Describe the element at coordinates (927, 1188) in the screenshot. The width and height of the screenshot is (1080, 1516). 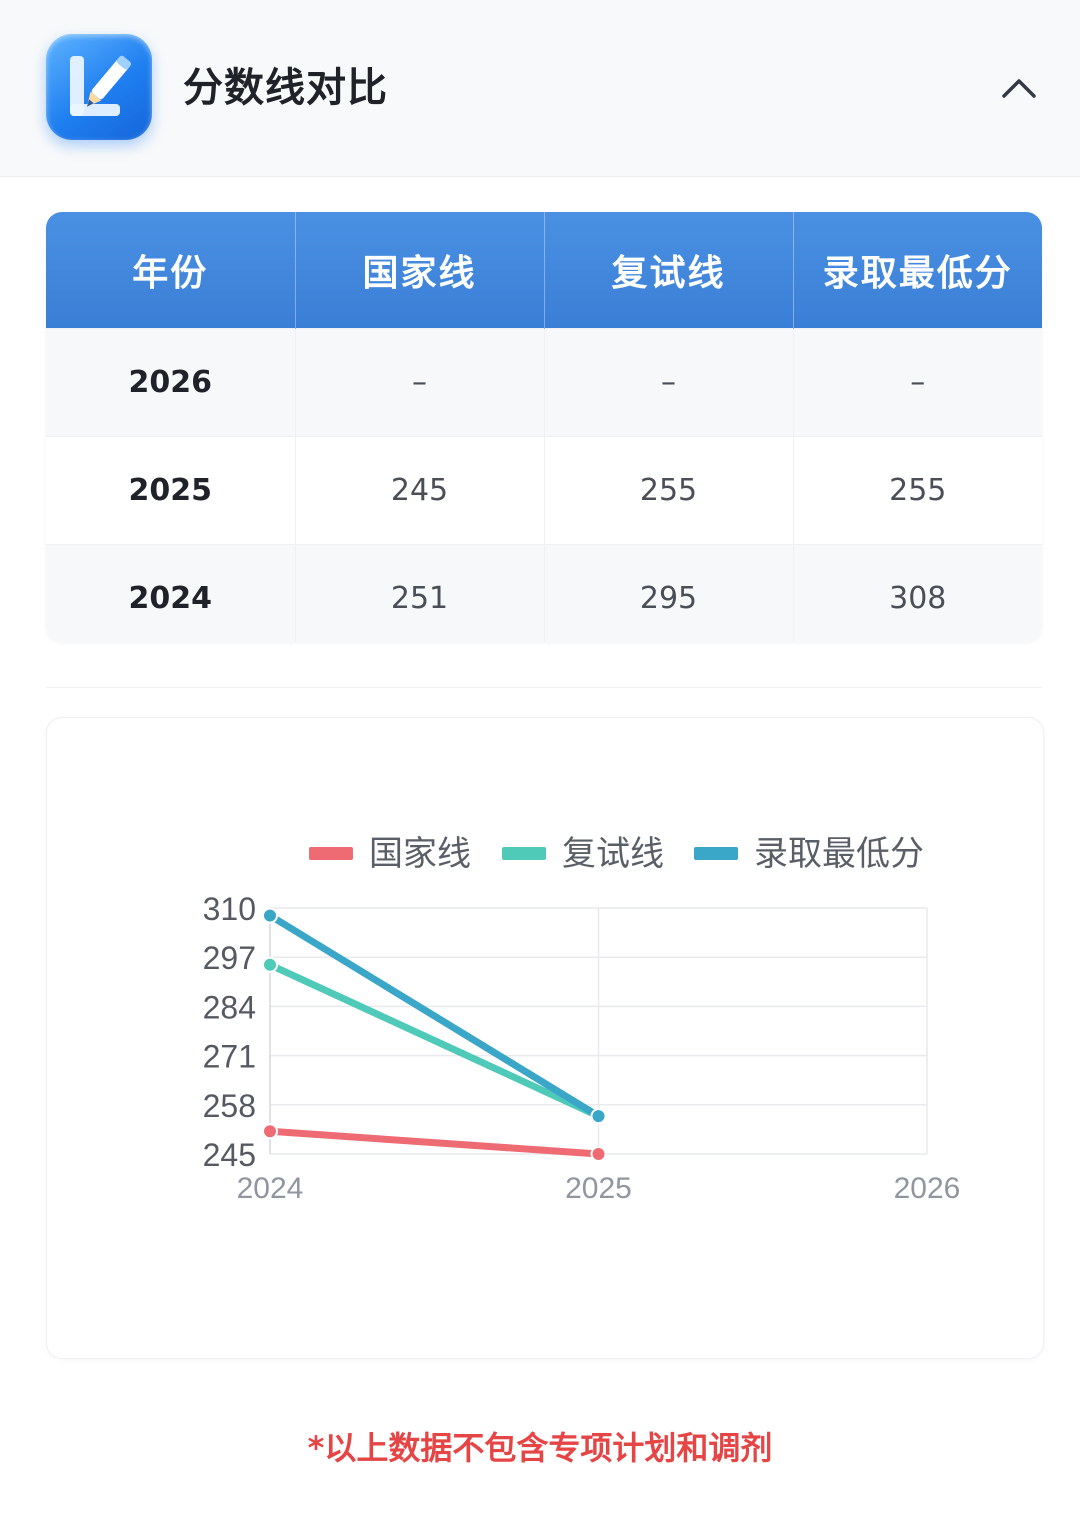
I see `x-tick-label: 2026` at that location.